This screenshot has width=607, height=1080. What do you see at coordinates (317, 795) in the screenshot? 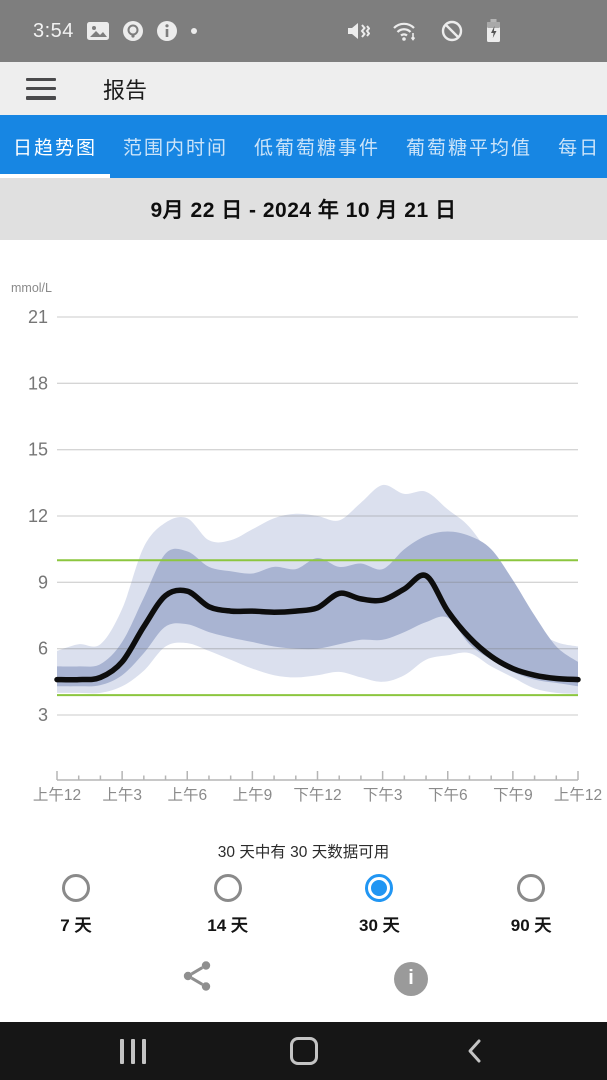
I see `x-tick-label: 下午12` at bounding box center [317, 795].